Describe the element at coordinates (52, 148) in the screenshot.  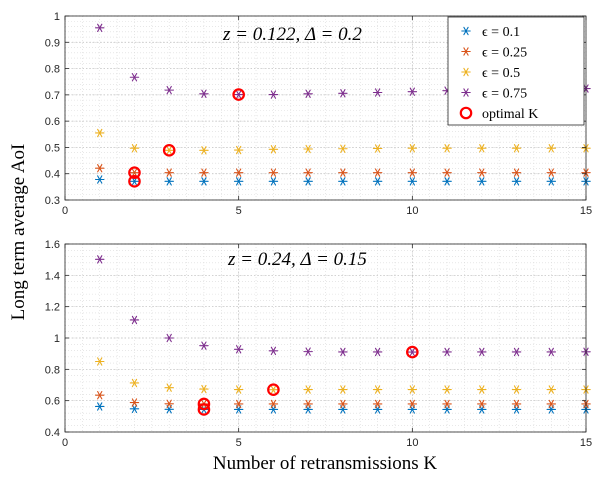
I see `y-tick-label: 0.5` at that location.